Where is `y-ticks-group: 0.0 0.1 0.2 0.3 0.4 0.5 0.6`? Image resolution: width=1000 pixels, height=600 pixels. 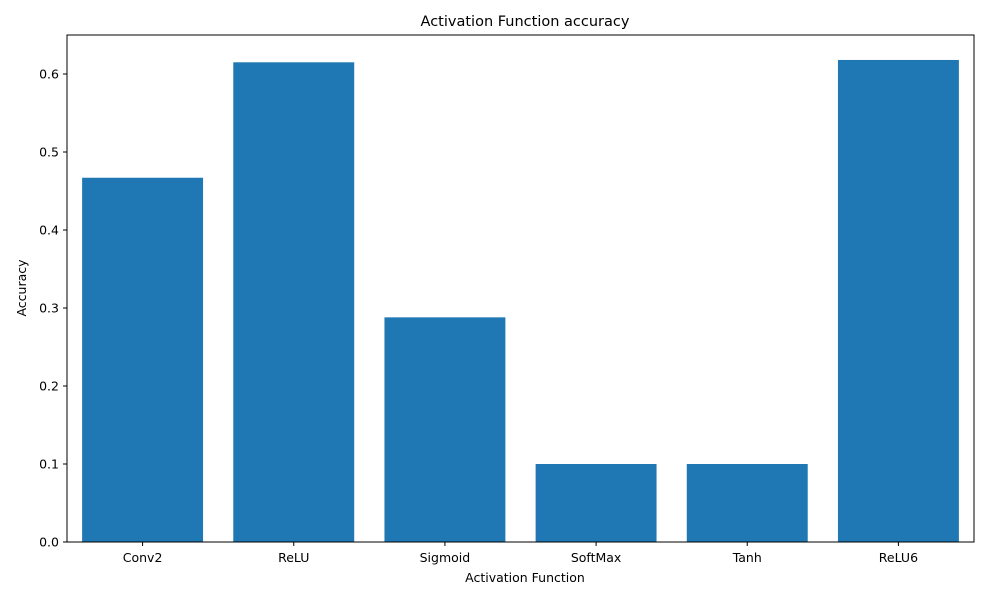
y-ticks-group: 0.0 0.1 0.2 0.3 0.4 0.5 0.6 is located at coordinates (53, 308).